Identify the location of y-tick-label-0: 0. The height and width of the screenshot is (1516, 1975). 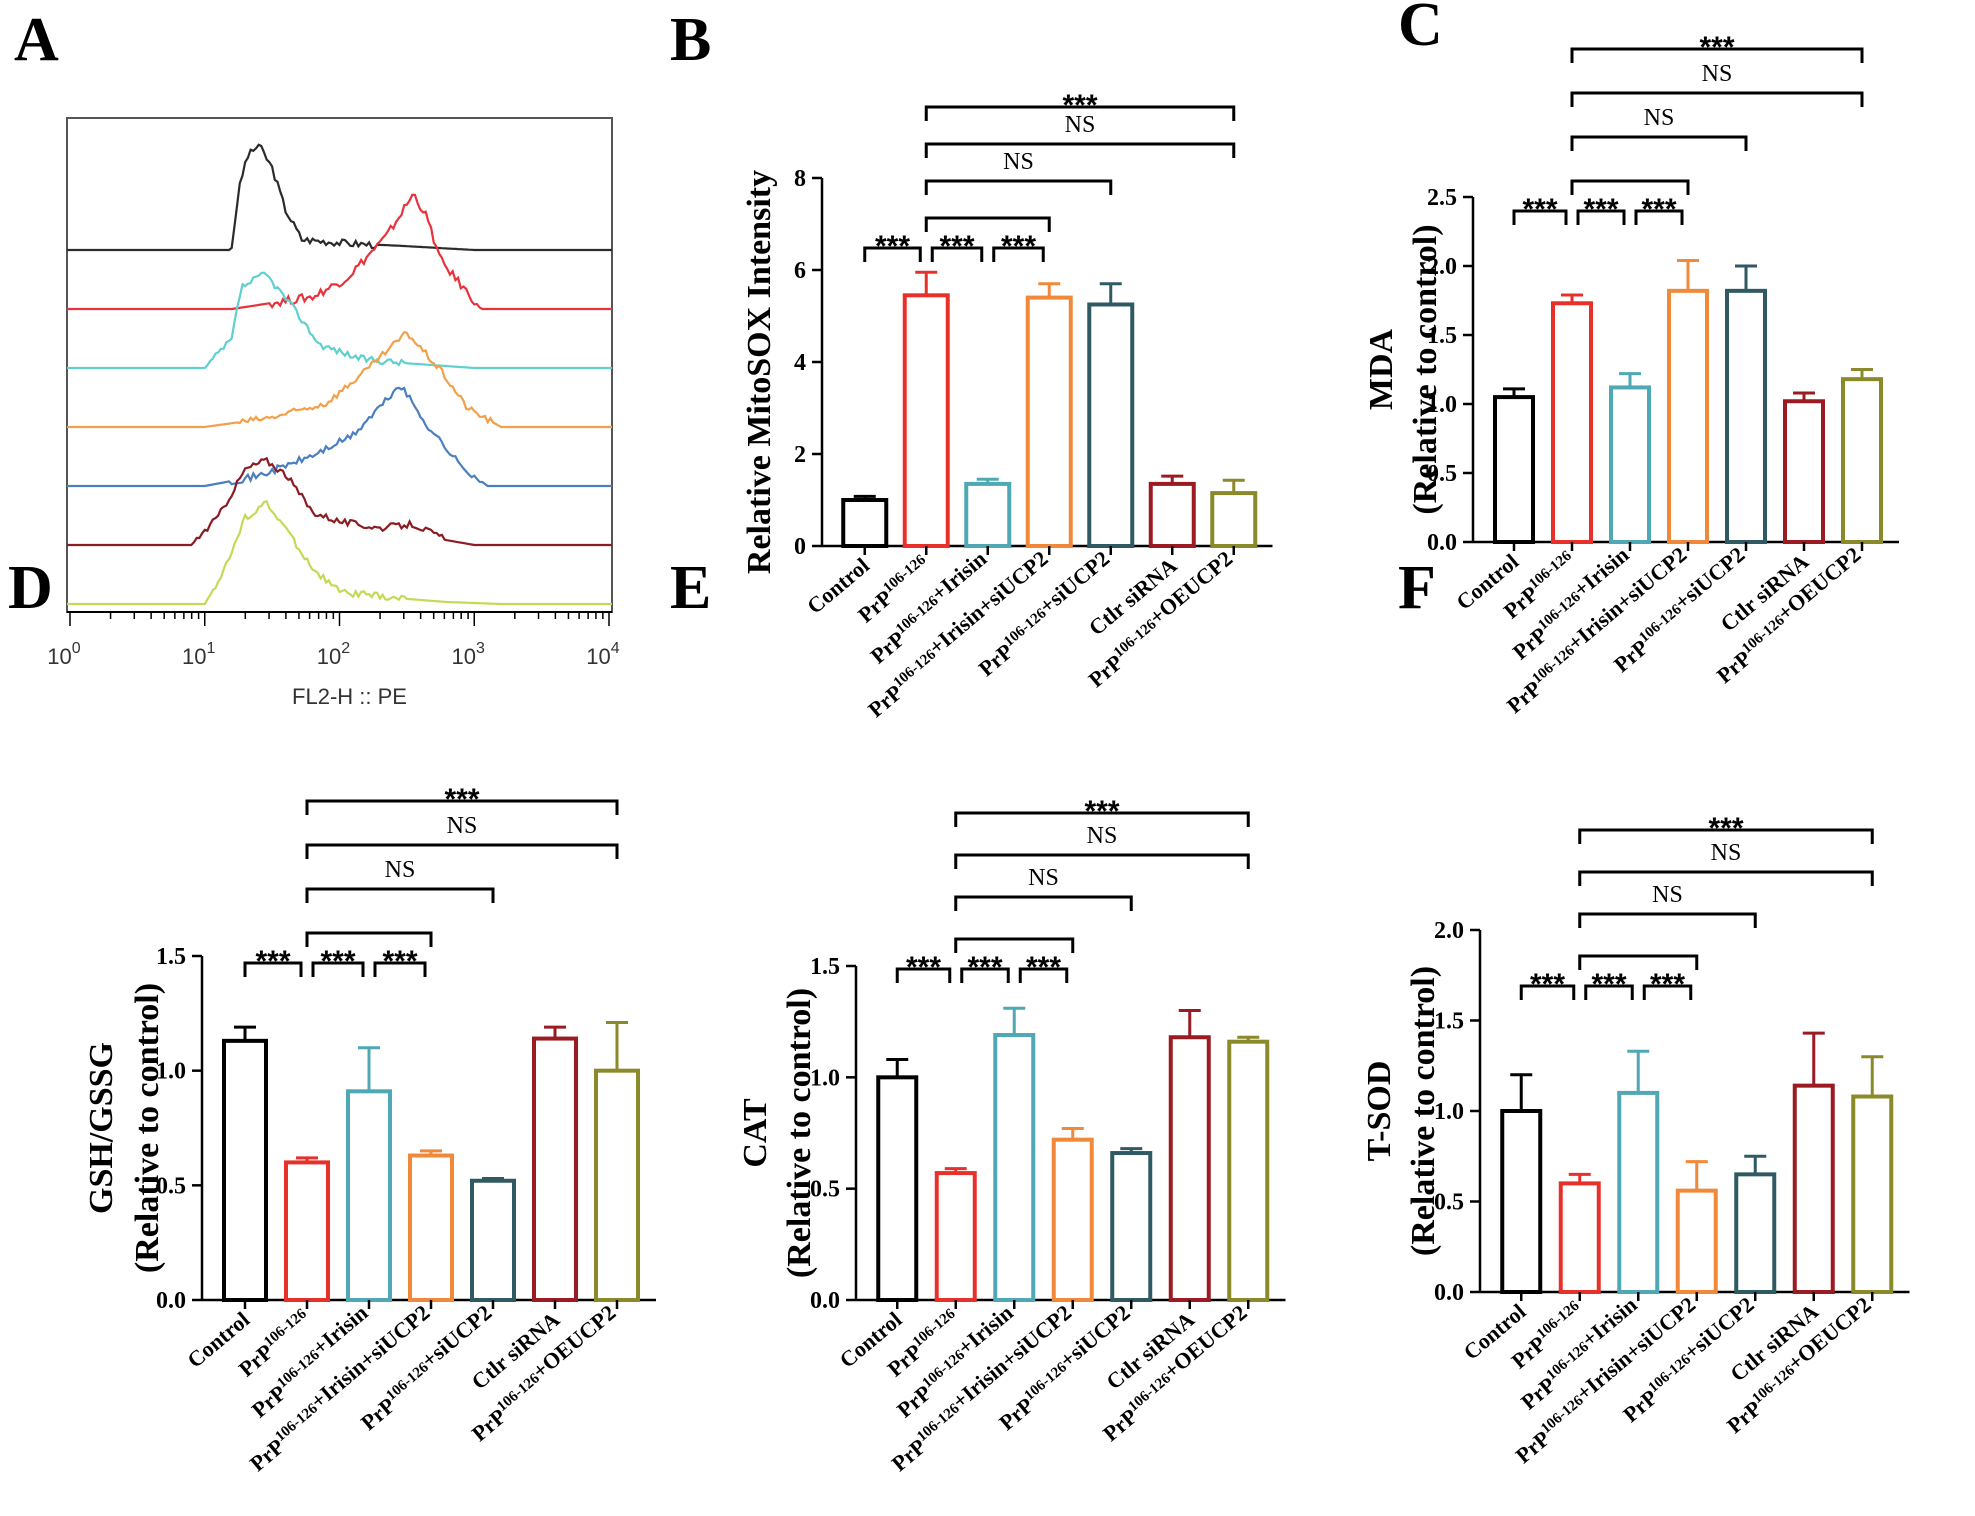
(800, 547).